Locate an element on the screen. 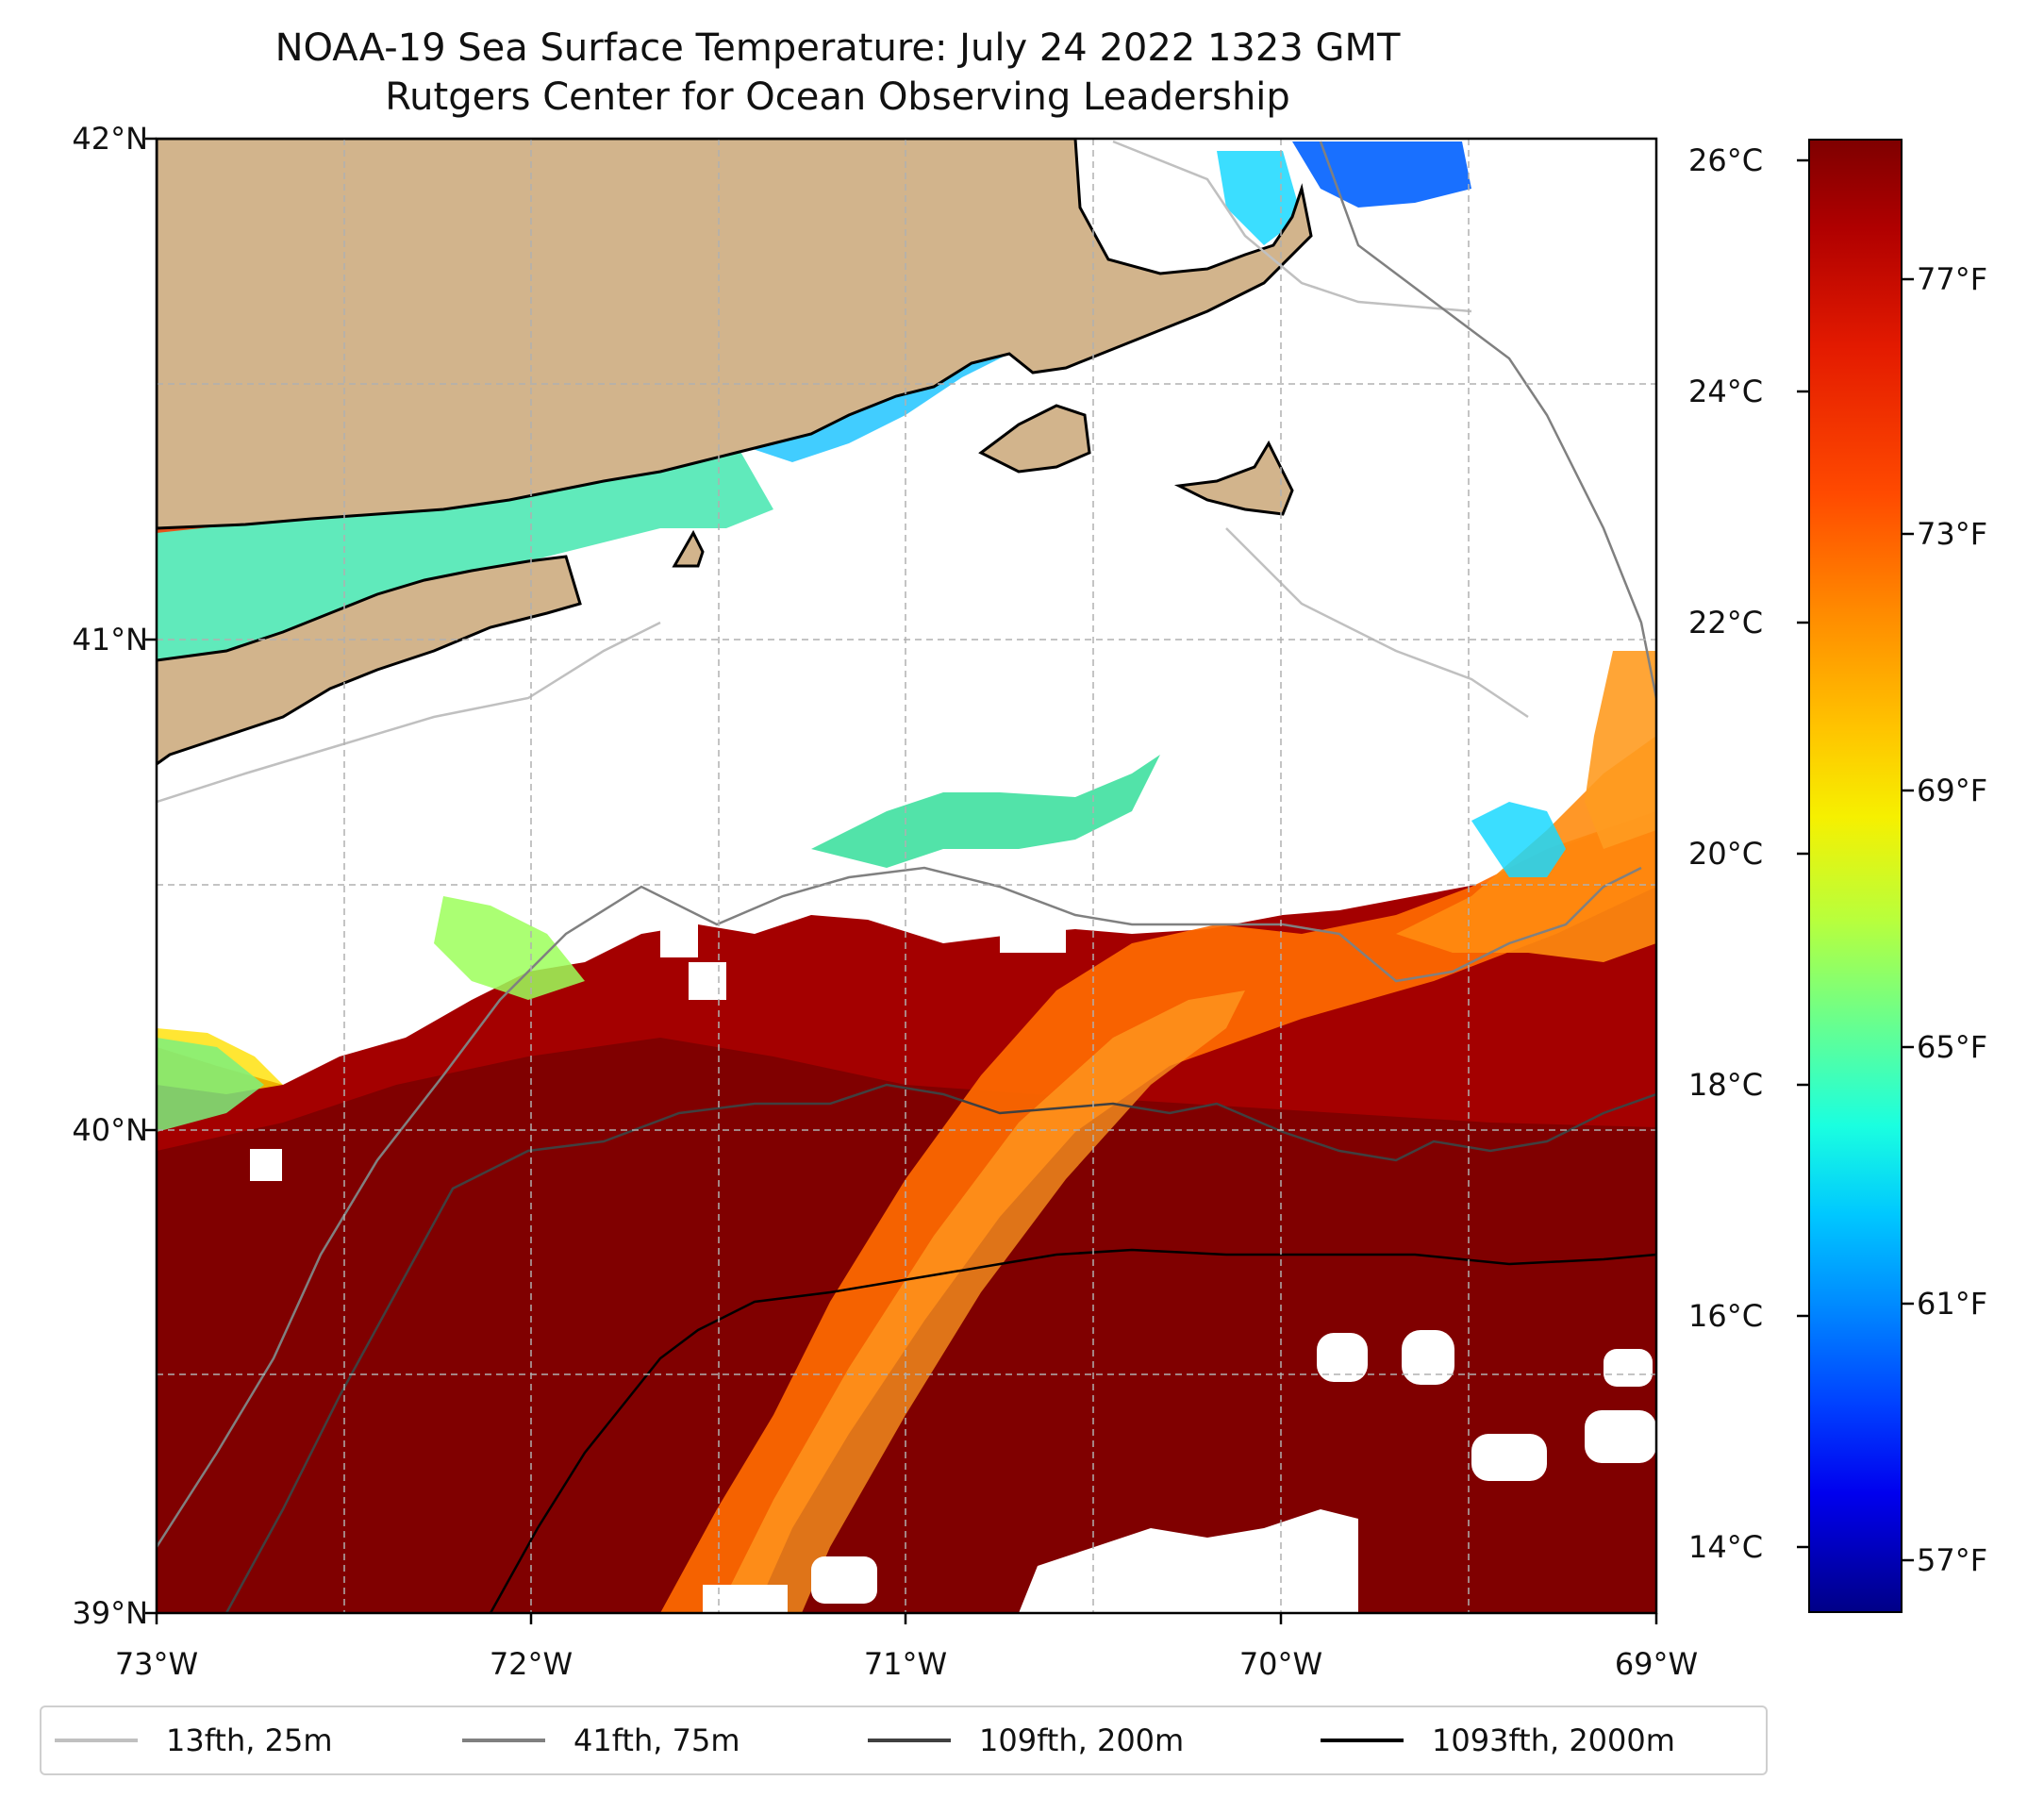  y-tick-label: 40°N is located at coordinates (110, 1130).